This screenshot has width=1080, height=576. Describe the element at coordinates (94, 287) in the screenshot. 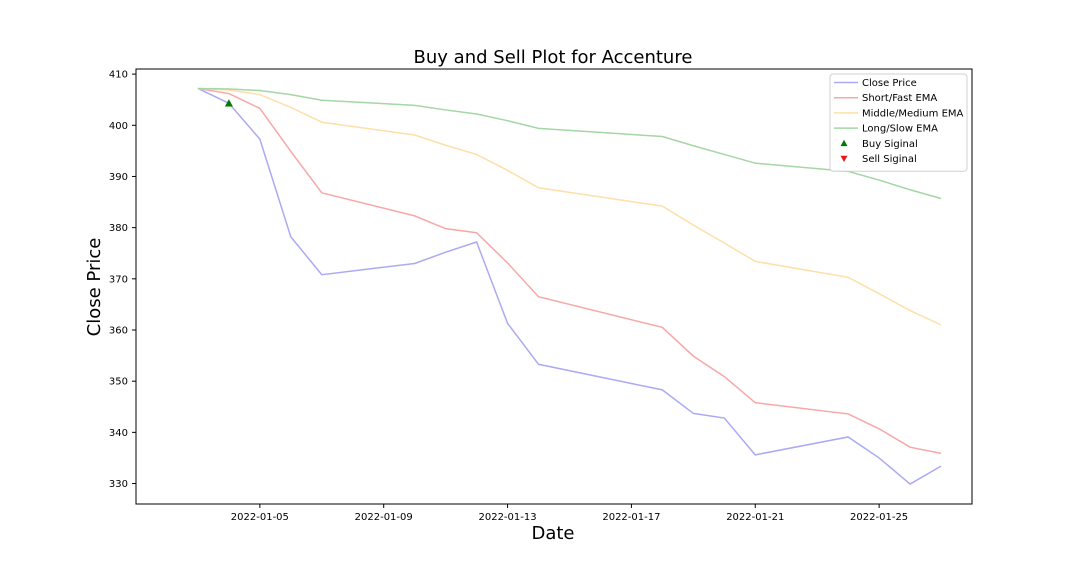

I see `y-axis-title: Close Price` at that location.